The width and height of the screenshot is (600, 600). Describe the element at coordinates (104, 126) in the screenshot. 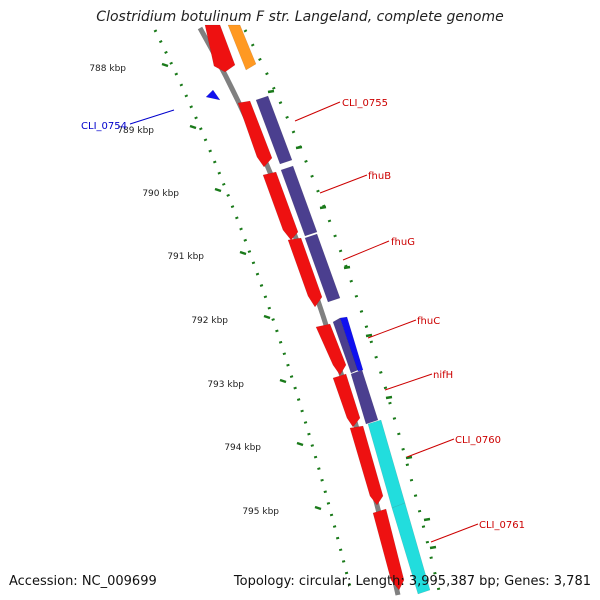

I see `gene-label: CLI_0754` at that location.